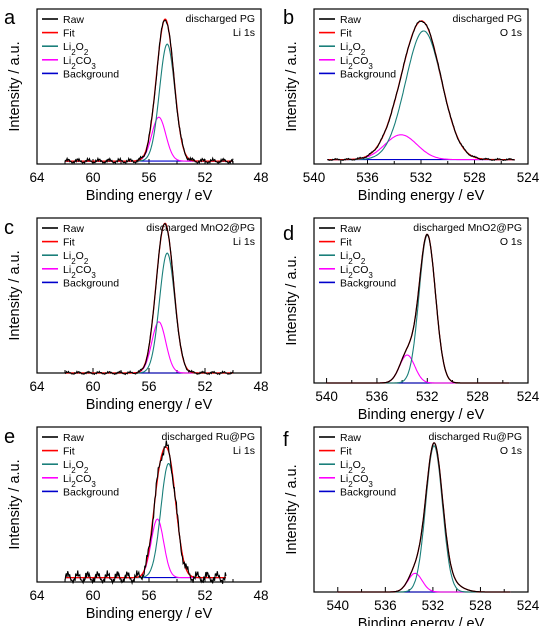 This screenshot has width=550, height=626. Describe the element at coordinates (467, 228) in the screenshot. I see `sample-label: discharged MnO2@PG` at that location.